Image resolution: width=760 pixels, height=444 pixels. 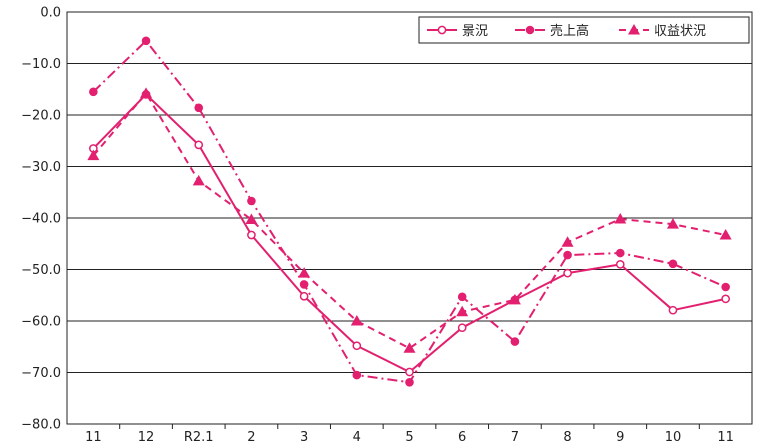 What do you see at coordinates (357, 437) in the screenshot?
I see `x-tick-label: 4` at bounding box center [357, 437].